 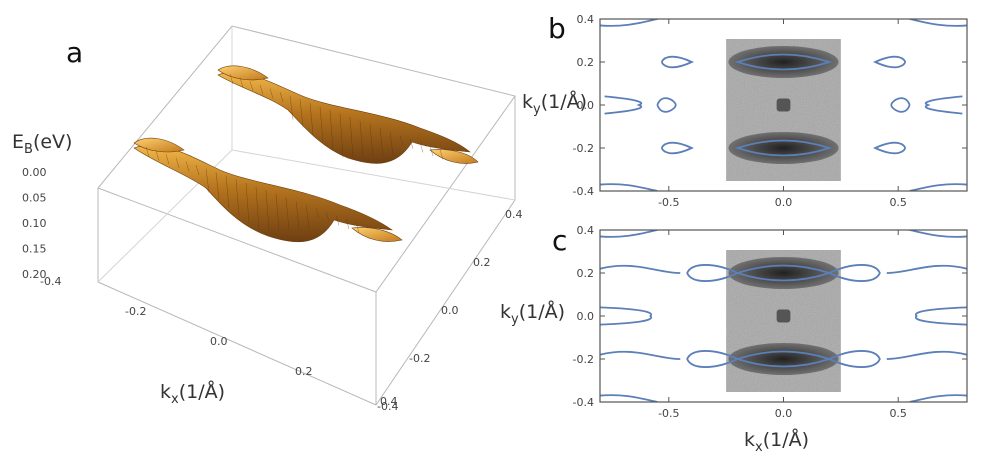 What do you see at coordinates (784, 413) in the screenshot?
I see `x-tick-label: 0.0` at bounding box center [784, 413].